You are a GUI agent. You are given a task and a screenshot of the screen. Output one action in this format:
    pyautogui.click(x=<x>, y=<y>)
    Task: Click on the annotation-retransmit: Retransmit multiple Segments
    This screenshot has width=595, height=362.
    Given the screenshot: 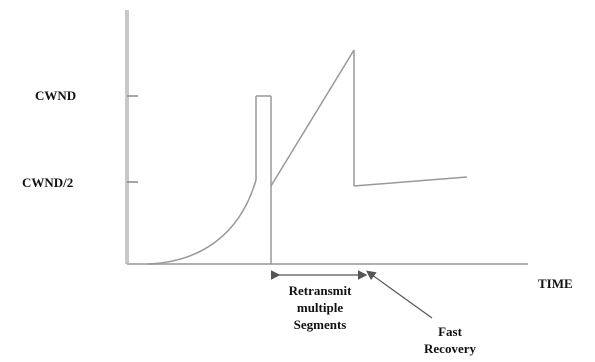 What is the action you would take?
    pyautogui.click(x=320, y=307)
    